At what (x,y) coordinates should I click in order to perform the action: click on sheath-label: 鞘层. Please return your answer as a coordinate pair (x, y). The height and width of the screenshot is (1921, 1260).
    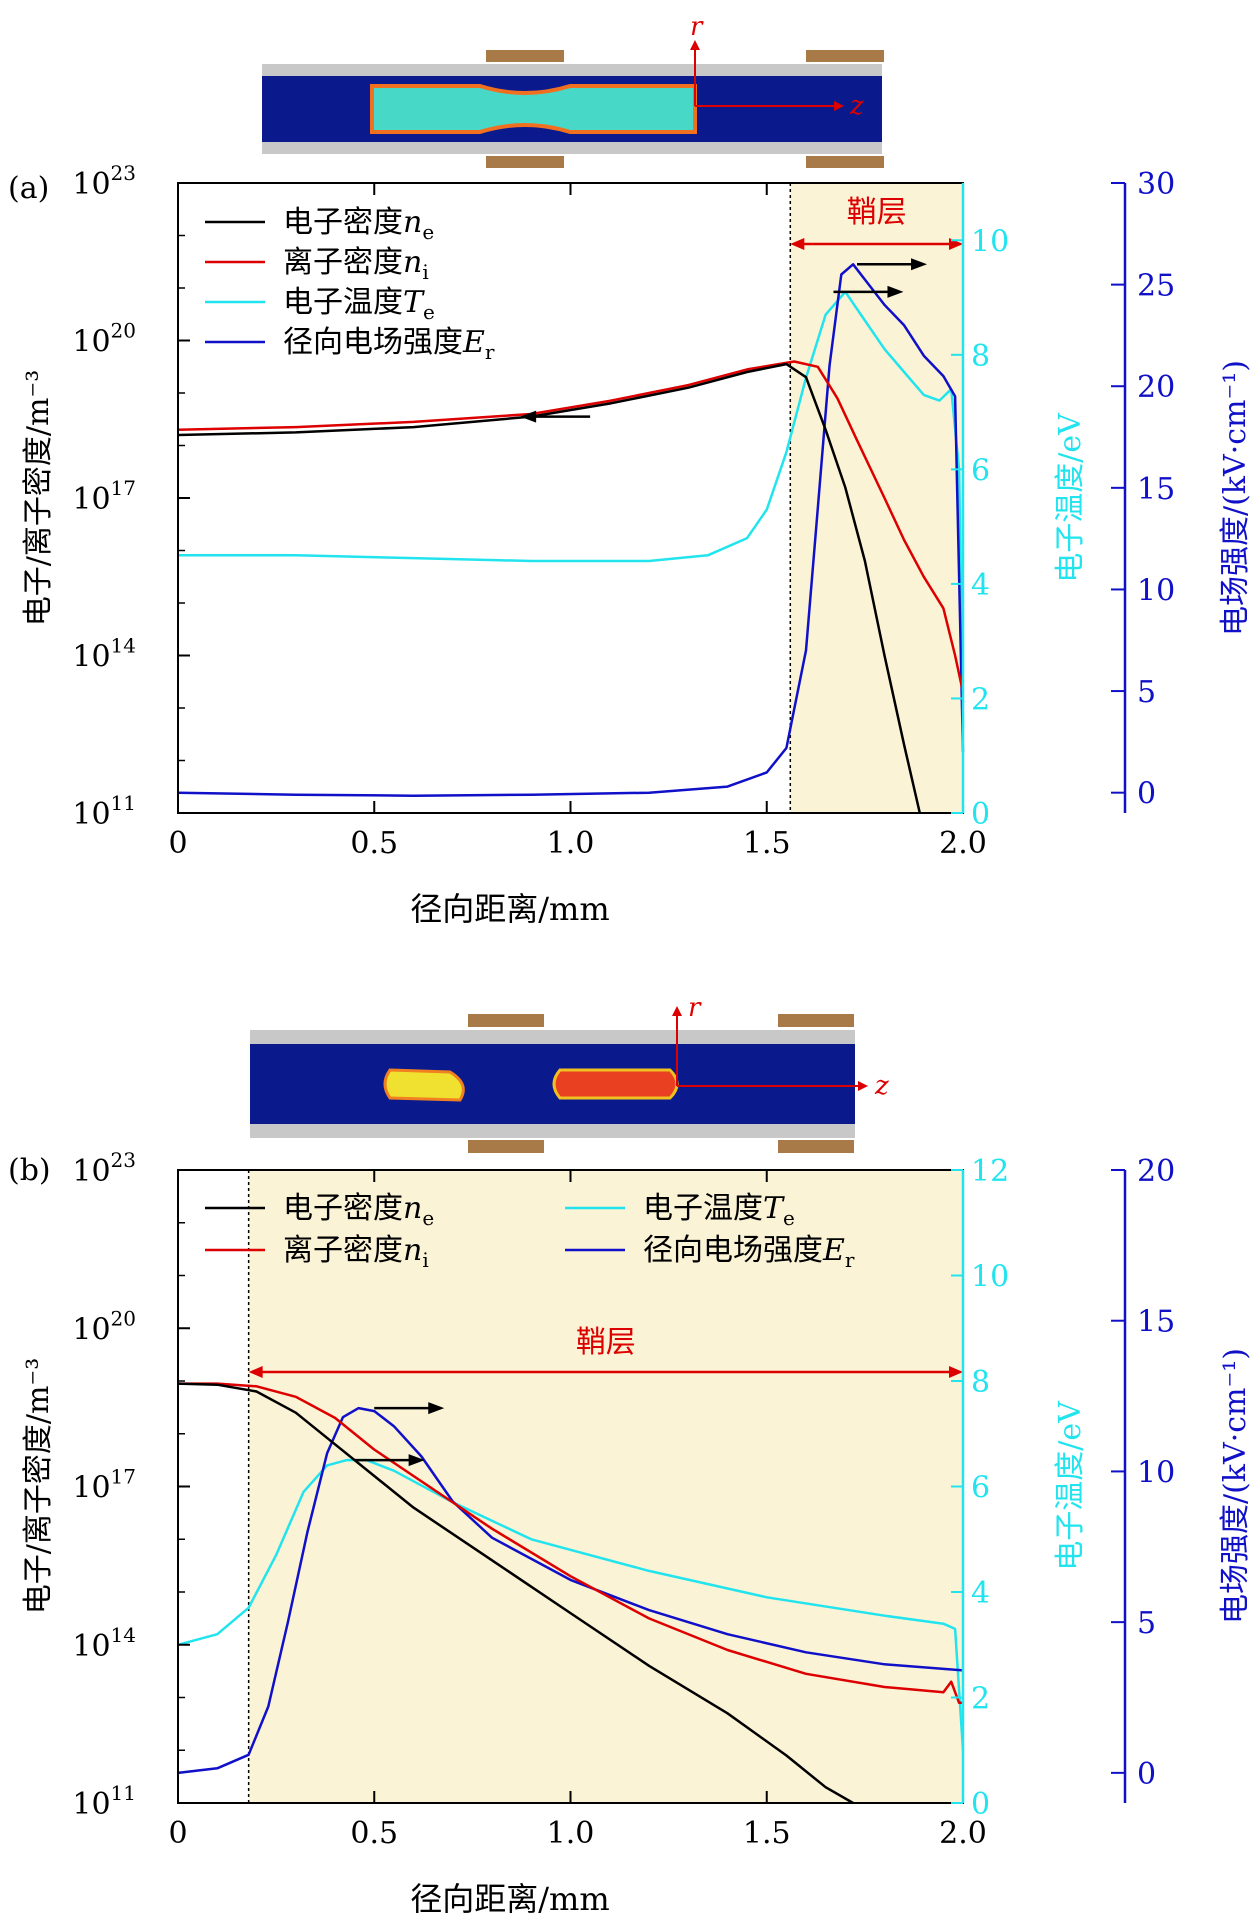
    Looking at the image, I should click on (877, 212).